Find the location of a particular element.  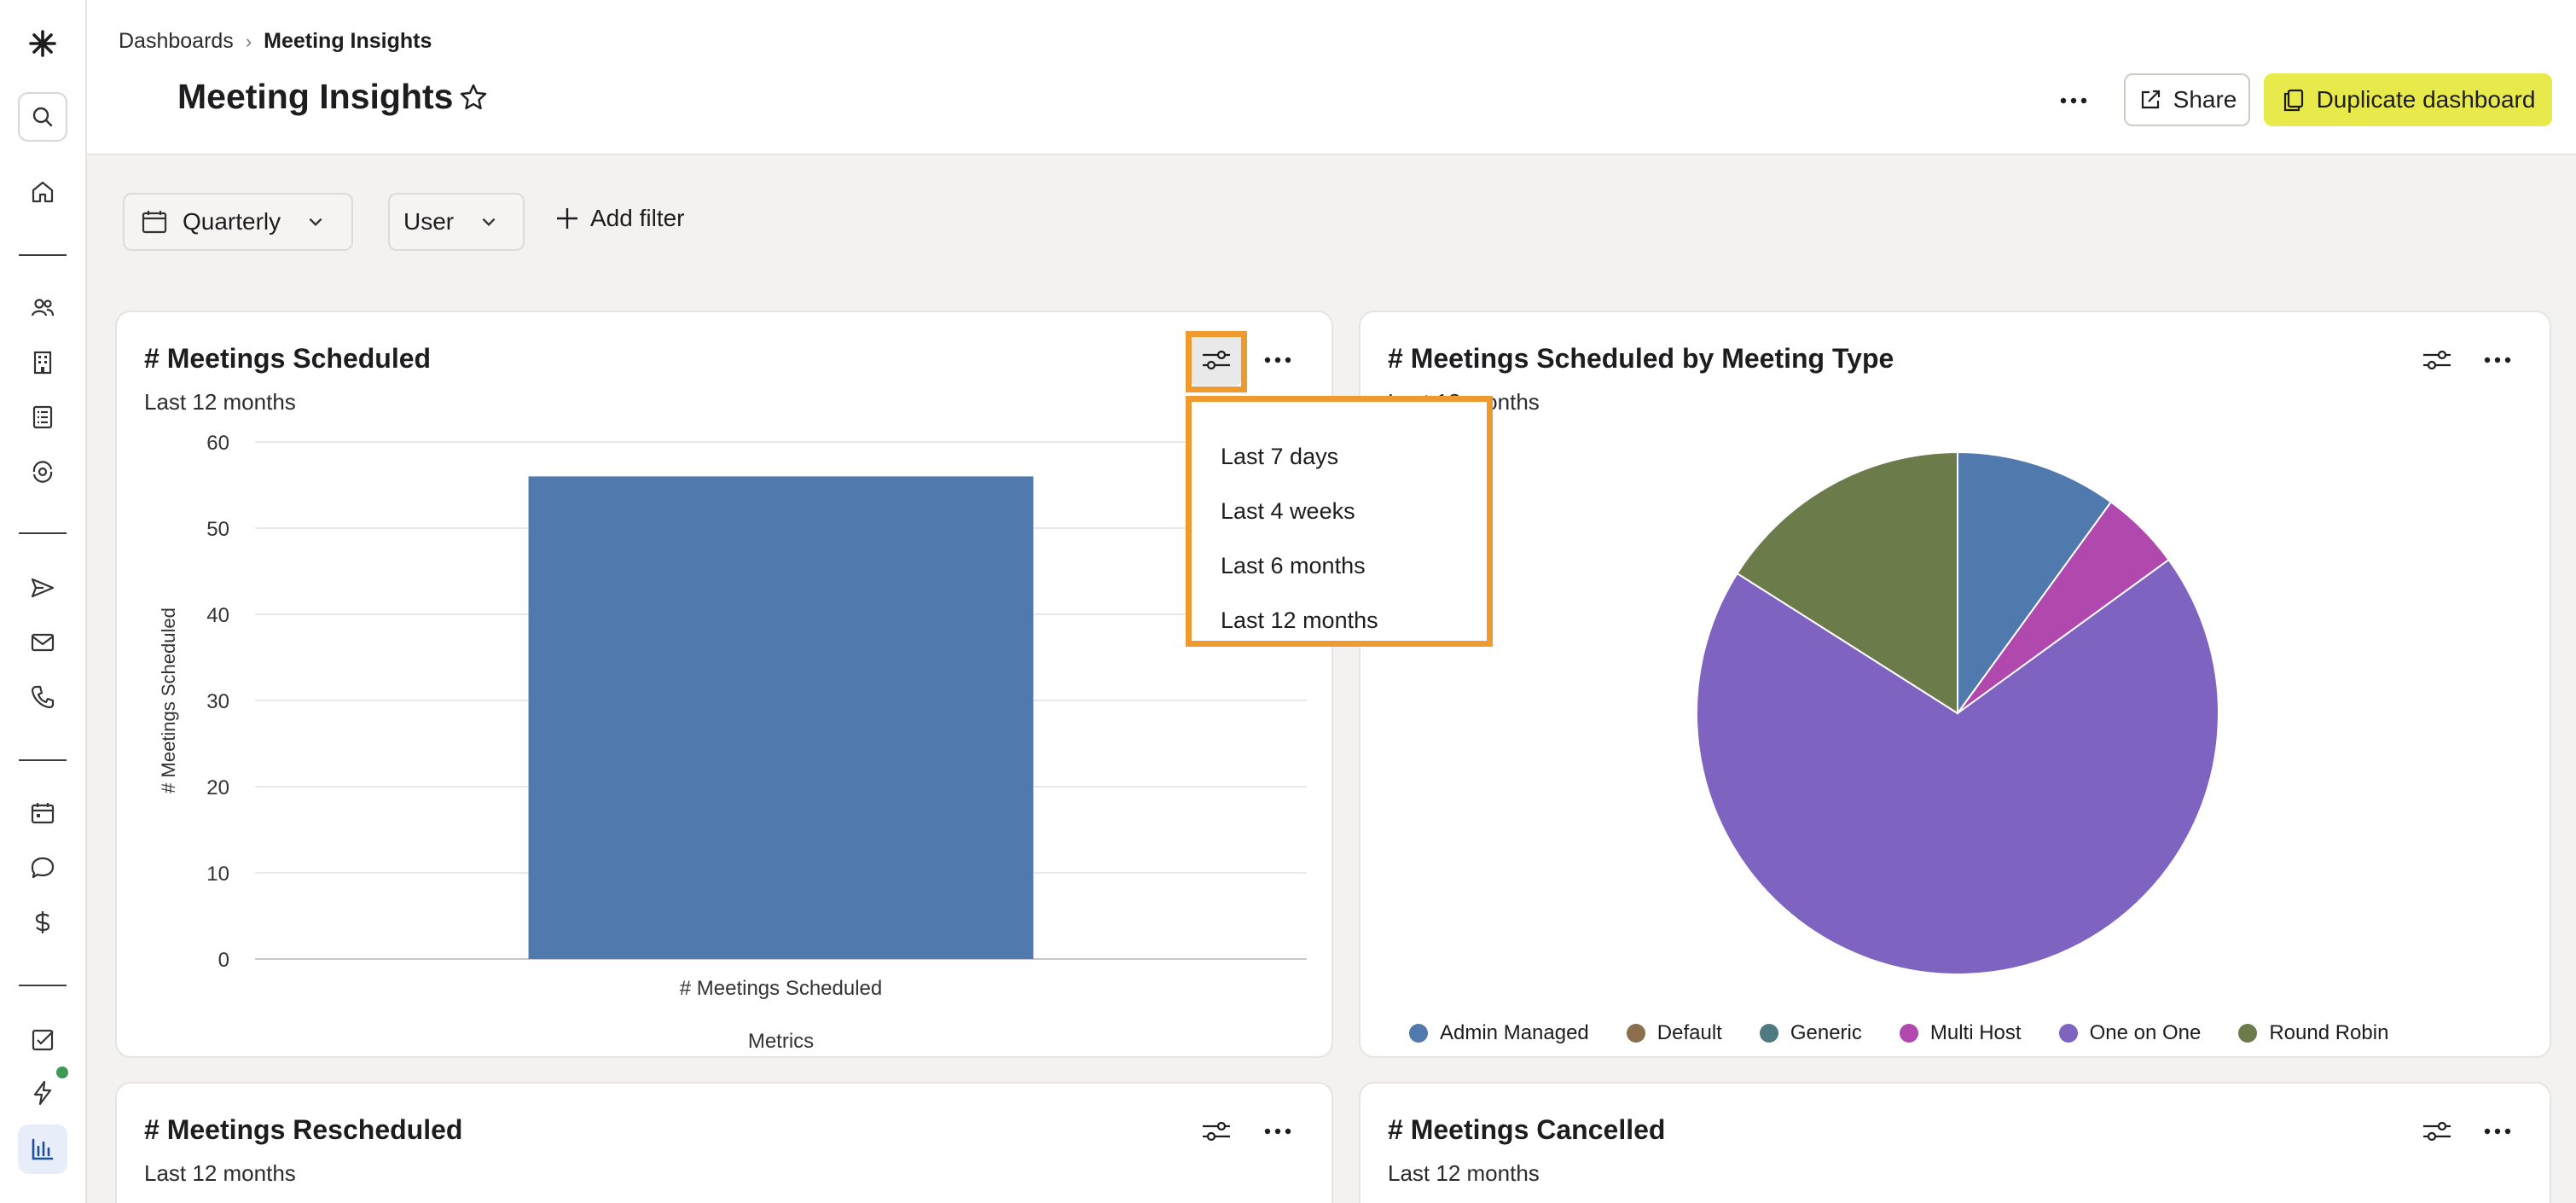

checkbox-icon is located at coordinates (42, 1040).